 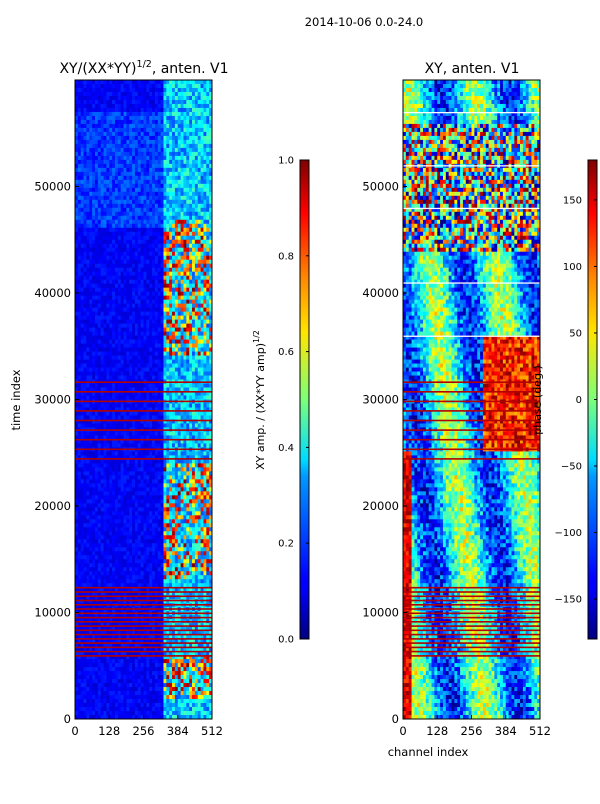 What do you see at coordinates (144, 731) in the screenshot?
I see `amplitude-xtick-label: 256` at bounding box center [144, 731].